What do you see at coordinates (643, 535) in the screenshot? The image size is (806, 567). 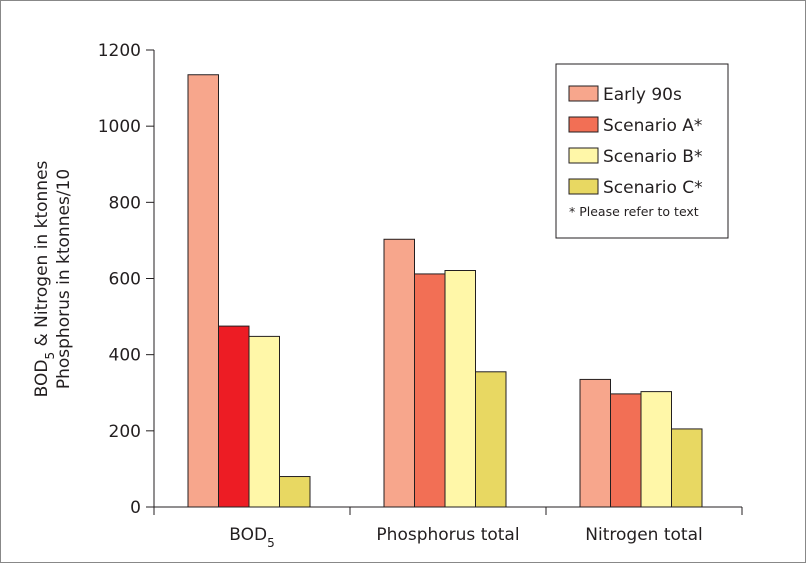 I see `x-tick-label: Nitrogen total` at bounding box center [643, 535].